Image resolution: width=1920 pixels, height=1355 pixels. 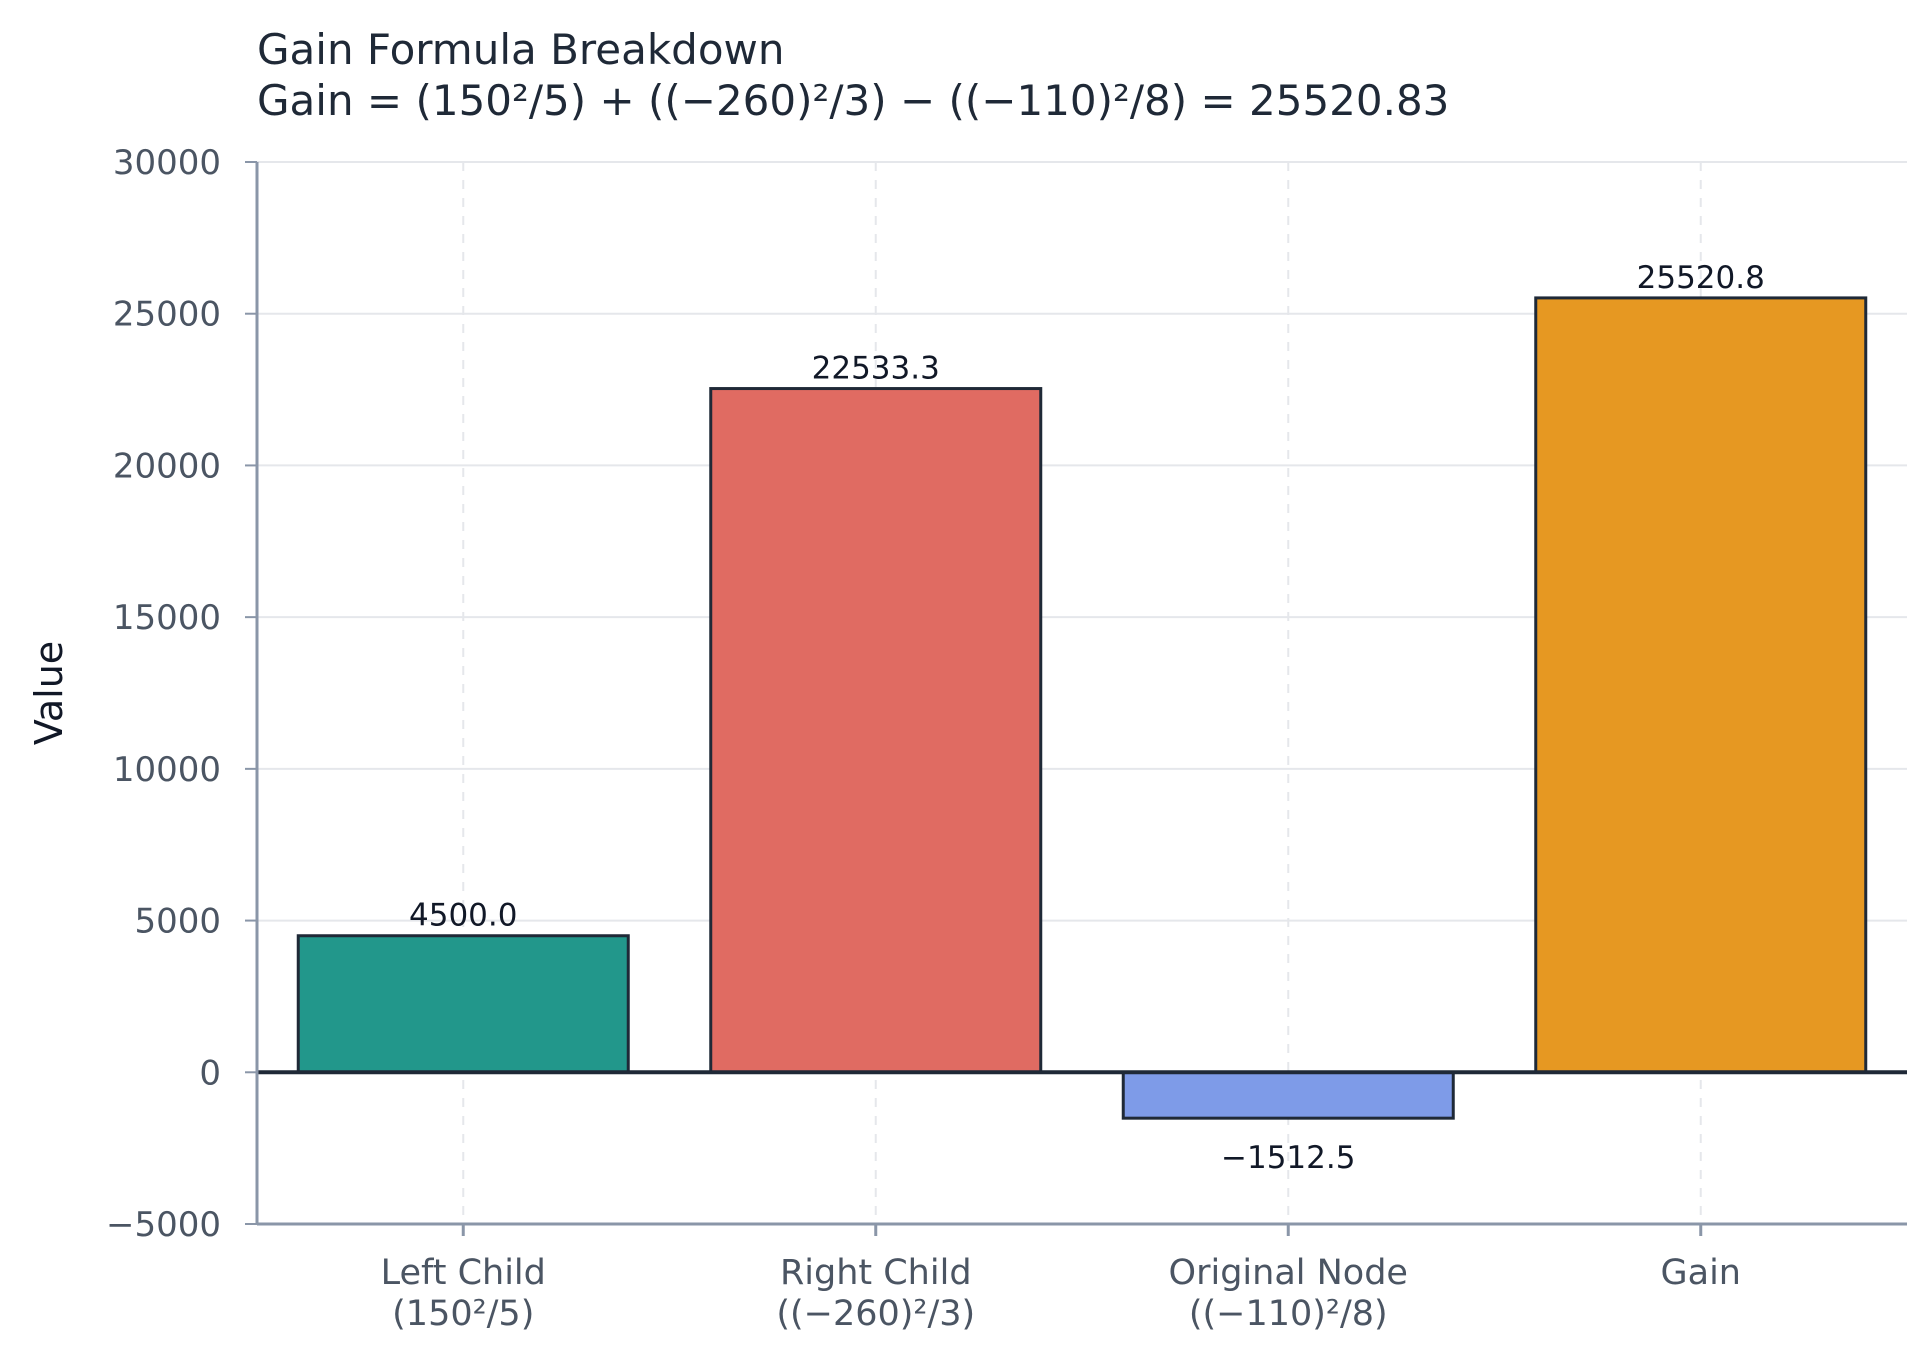 What do you see at coordinates (167, 466) in the screenshot?
I see `y-tick-label: 20000` at bounding box center [167, 466].